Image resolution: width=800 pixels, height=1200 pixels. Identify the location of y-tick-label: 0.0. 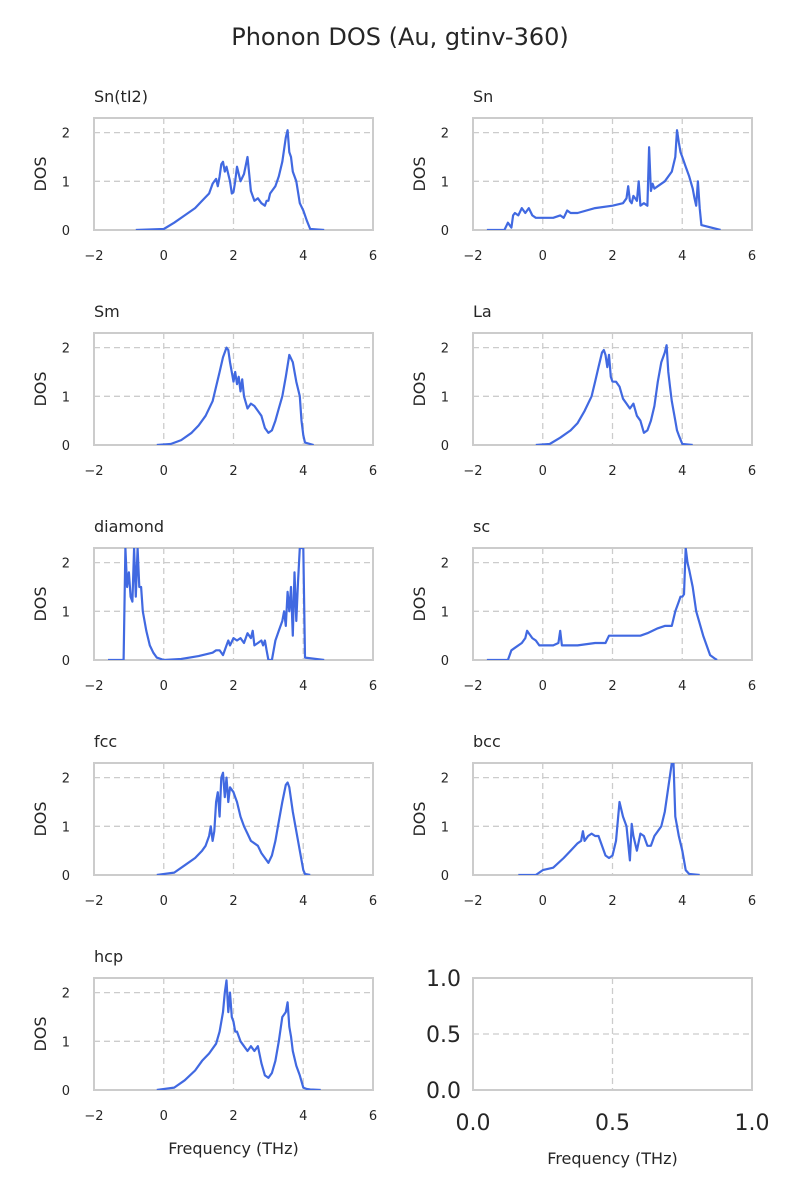
(443, 1091).